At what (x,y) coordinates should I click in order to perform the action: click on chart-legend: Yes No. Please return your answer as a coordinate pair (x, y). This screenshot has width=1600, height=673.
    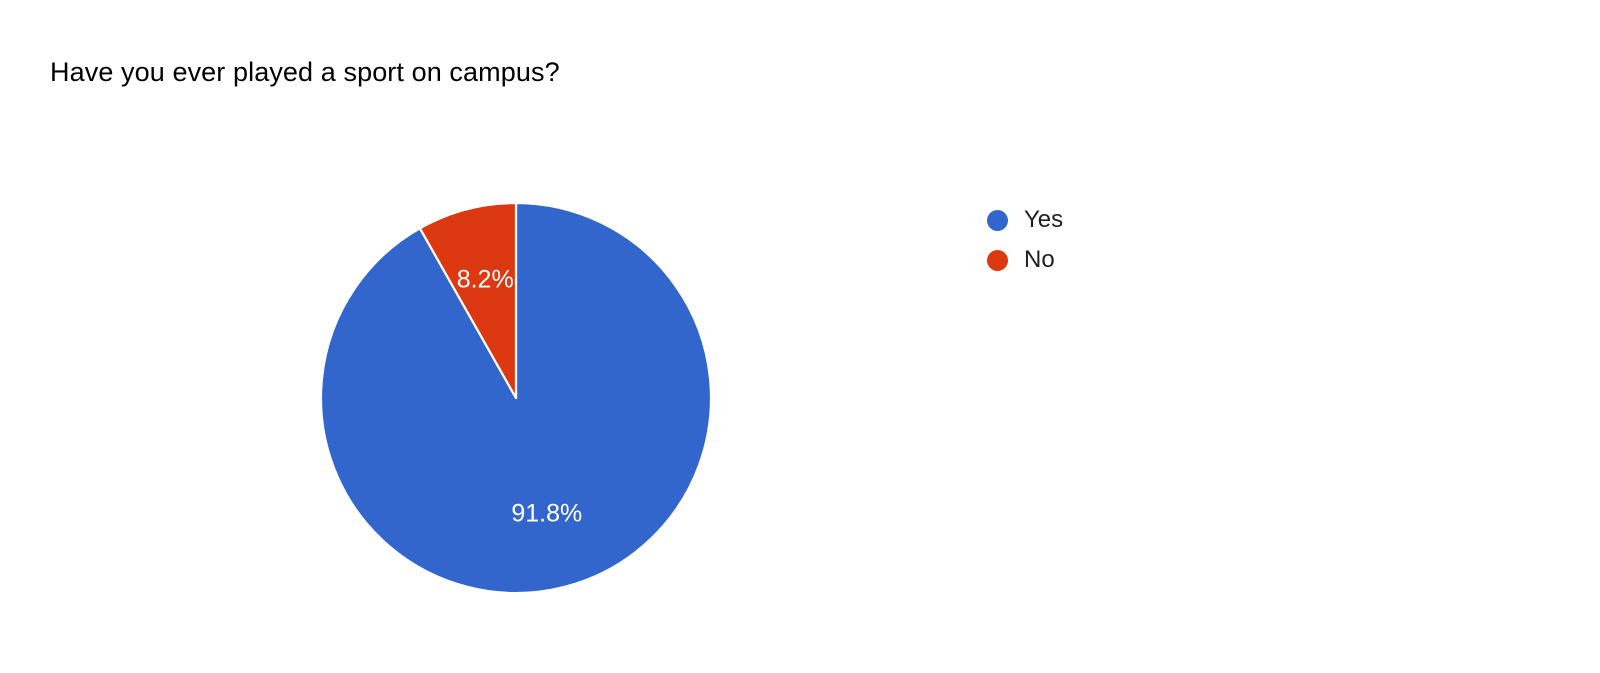
    Looking at the image, I should click on (1117, 240).